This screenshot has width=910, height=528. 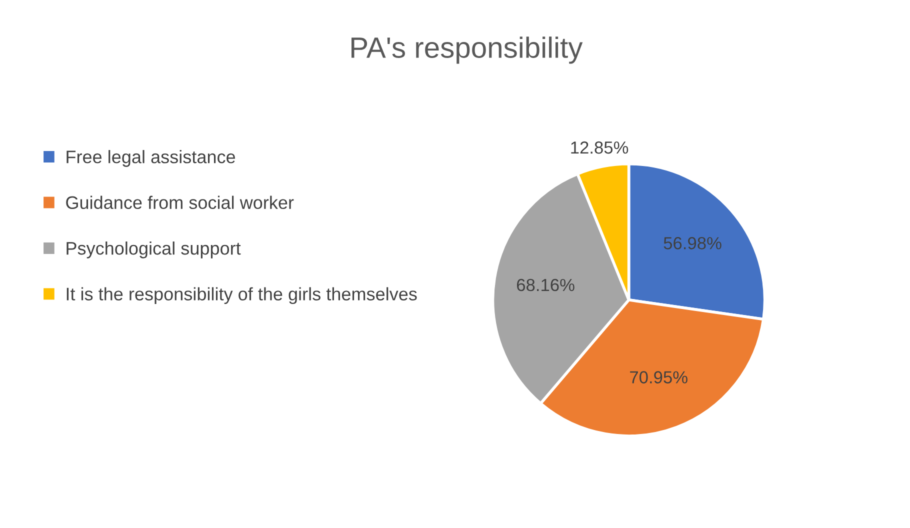 I want to click on data-label: 70.95%, so click(x=659, y=377).